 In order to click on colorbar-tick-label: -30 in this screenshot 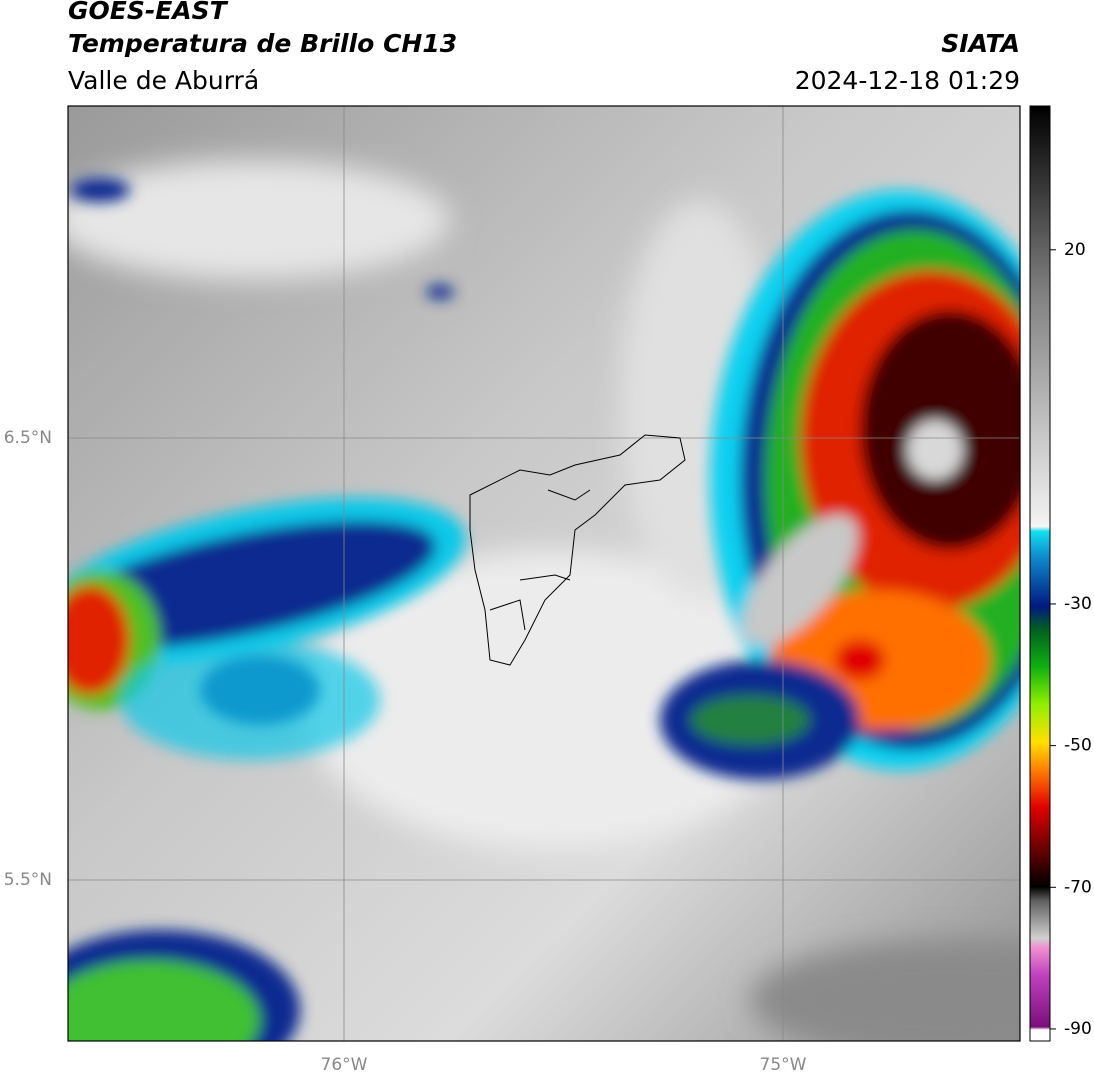, I will do `click(1078, 604)`.